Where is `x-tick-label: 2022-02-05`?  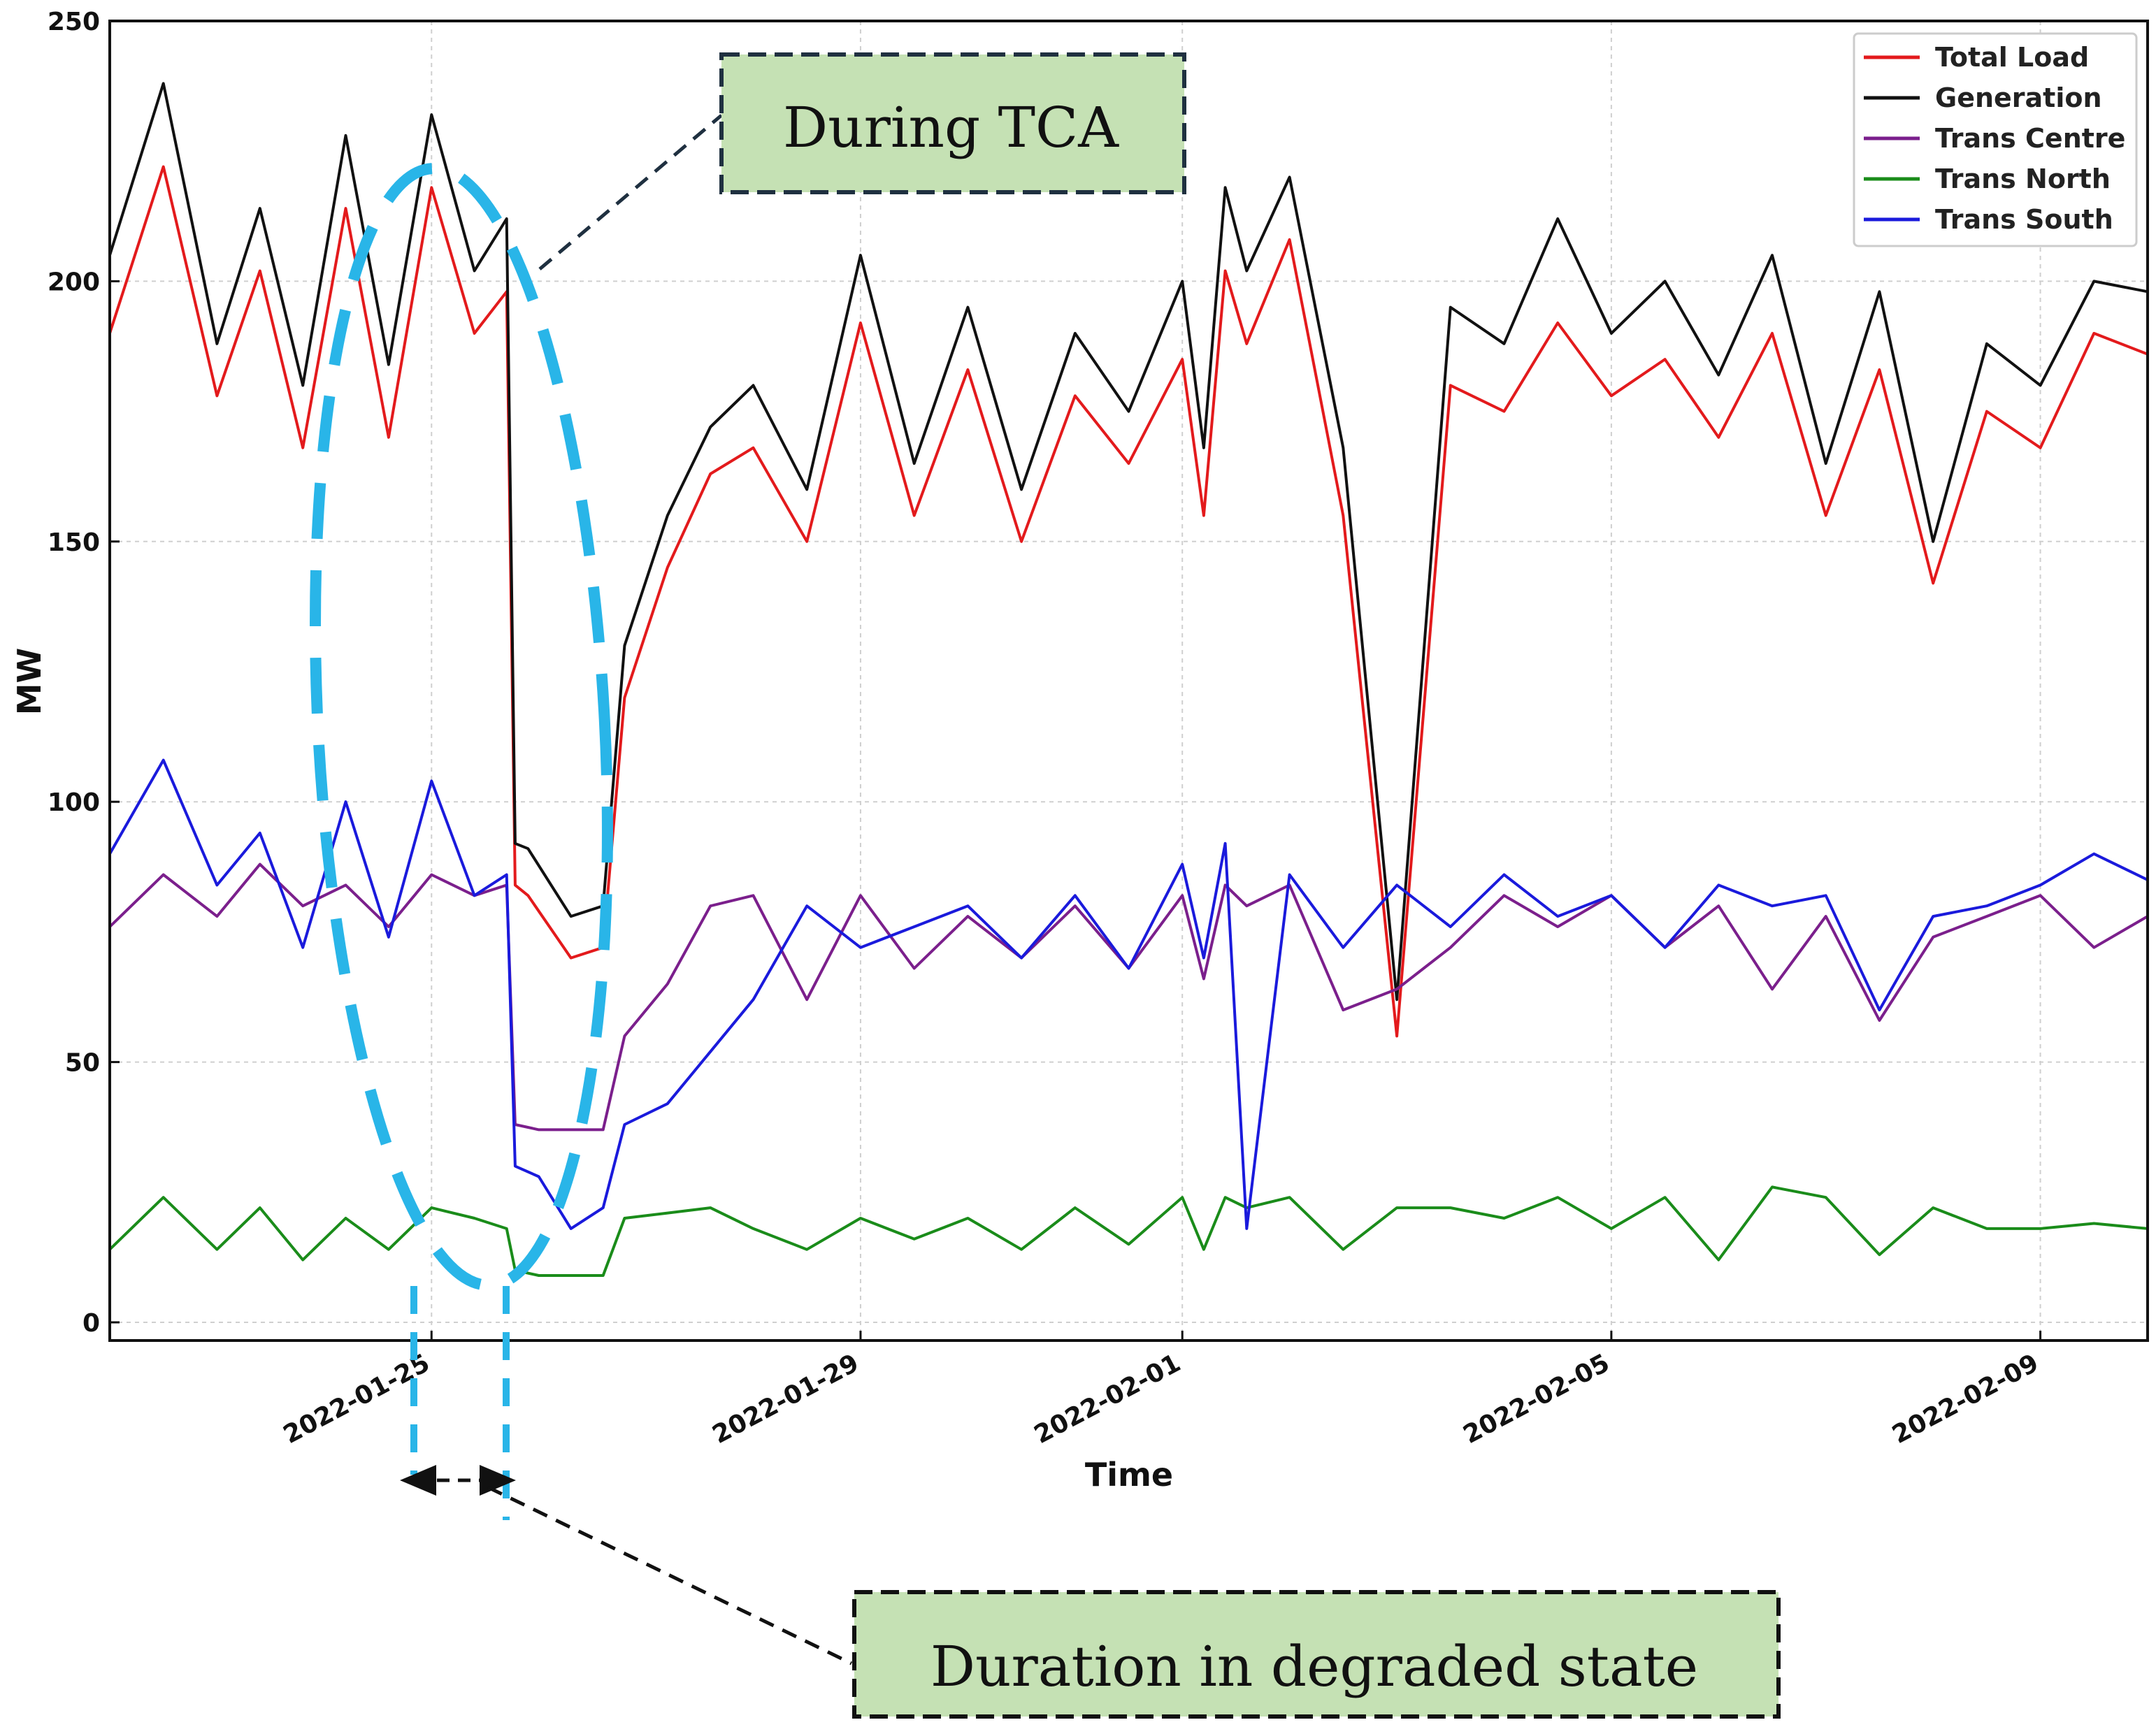 x-tick-label: 2022-02-05 is located at coordinates (1537, 1399).